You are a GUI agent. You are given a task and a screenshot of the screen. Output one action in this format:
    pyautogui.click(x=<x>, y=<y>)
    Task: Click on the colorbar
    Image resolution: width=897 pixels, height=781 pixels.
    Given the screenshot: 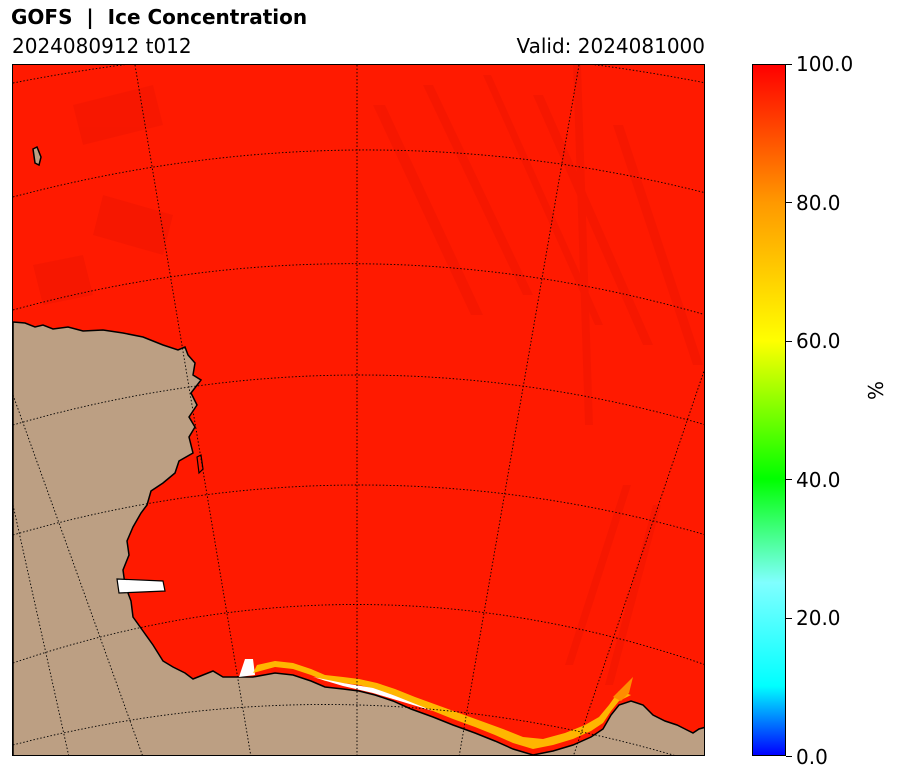 What is the action you would take?
    pyautogui.click(x=769, y=410)
    